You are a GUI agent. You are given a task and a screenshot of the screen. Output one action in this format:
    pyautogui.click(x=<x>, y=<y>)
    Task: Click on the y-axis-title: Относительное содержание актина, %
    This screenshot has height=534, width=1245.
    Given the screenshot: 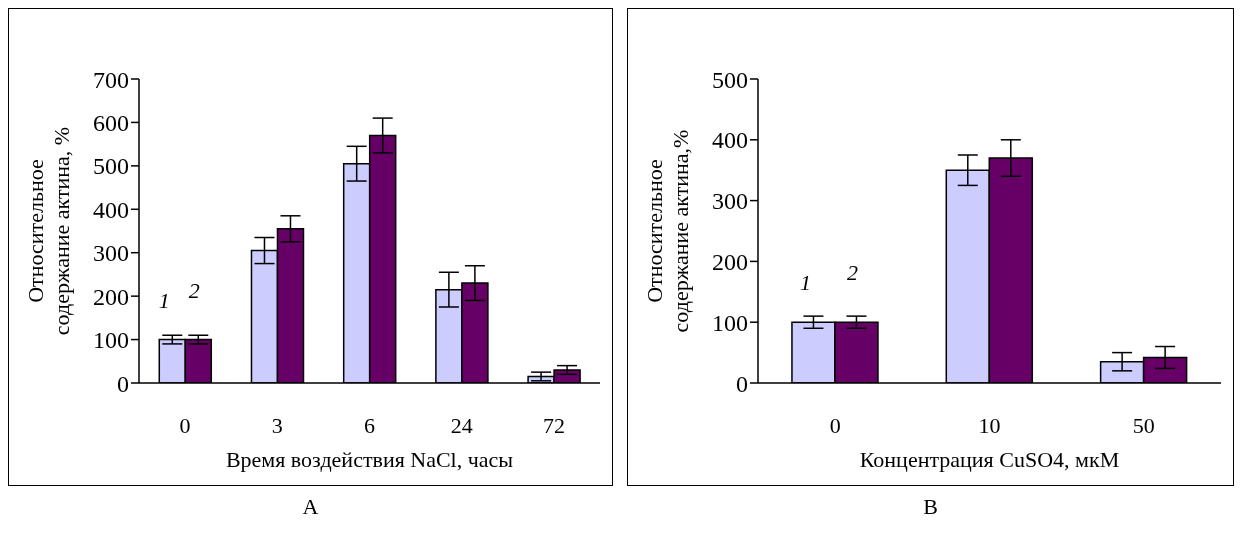 What is the action you would take?
    pyautogui.click(x=48, y=231)
    